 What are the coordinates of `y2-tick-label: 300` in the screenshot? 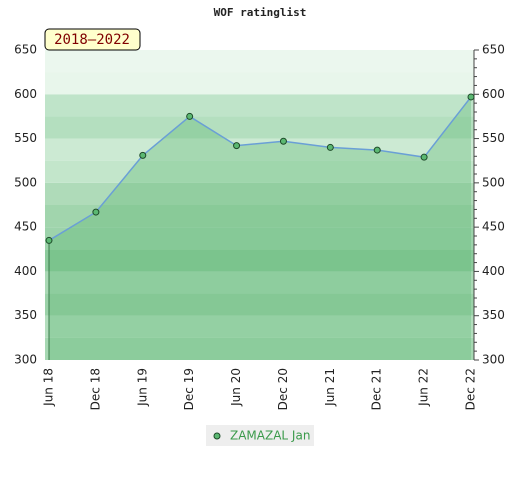 It's located at (493, 360).